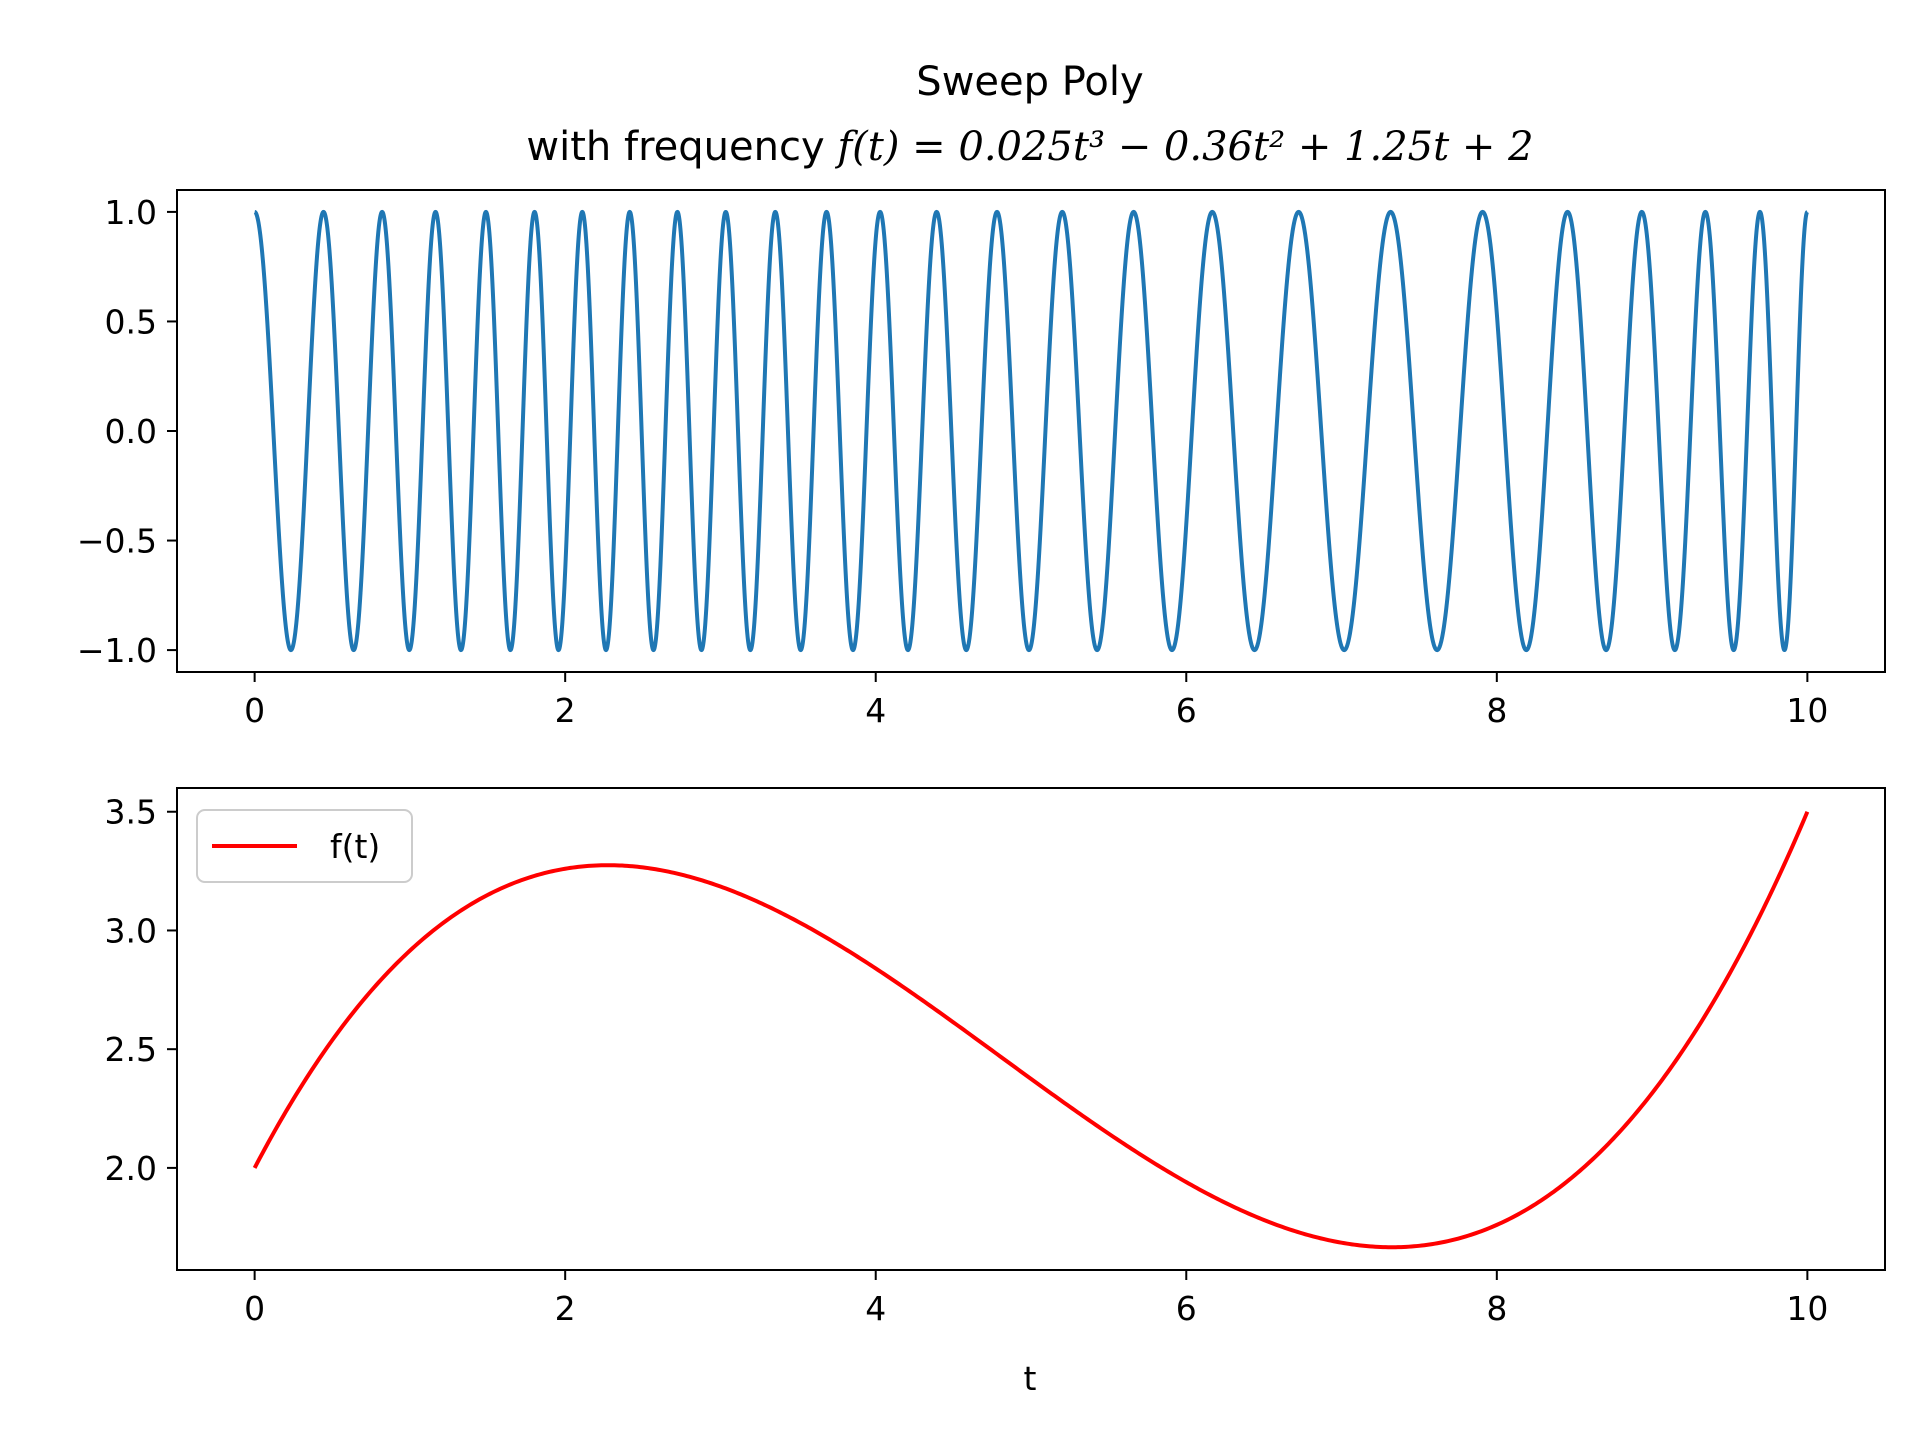 The width and height of the screenshot is (1920, 1440). Describe the element at coordinates (355, 846) in the screenshot. I see `legend-entry-label: f(t)` at that location.